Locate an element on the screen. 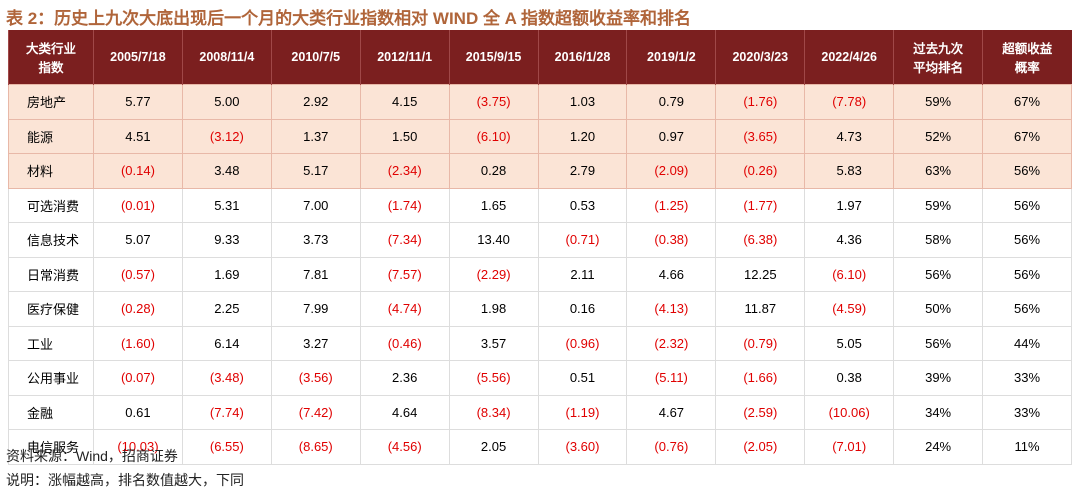 The width and height of the screenshot is (1080, 492). header-cell: 2015/9/15 is located at coordinates (493, 57).